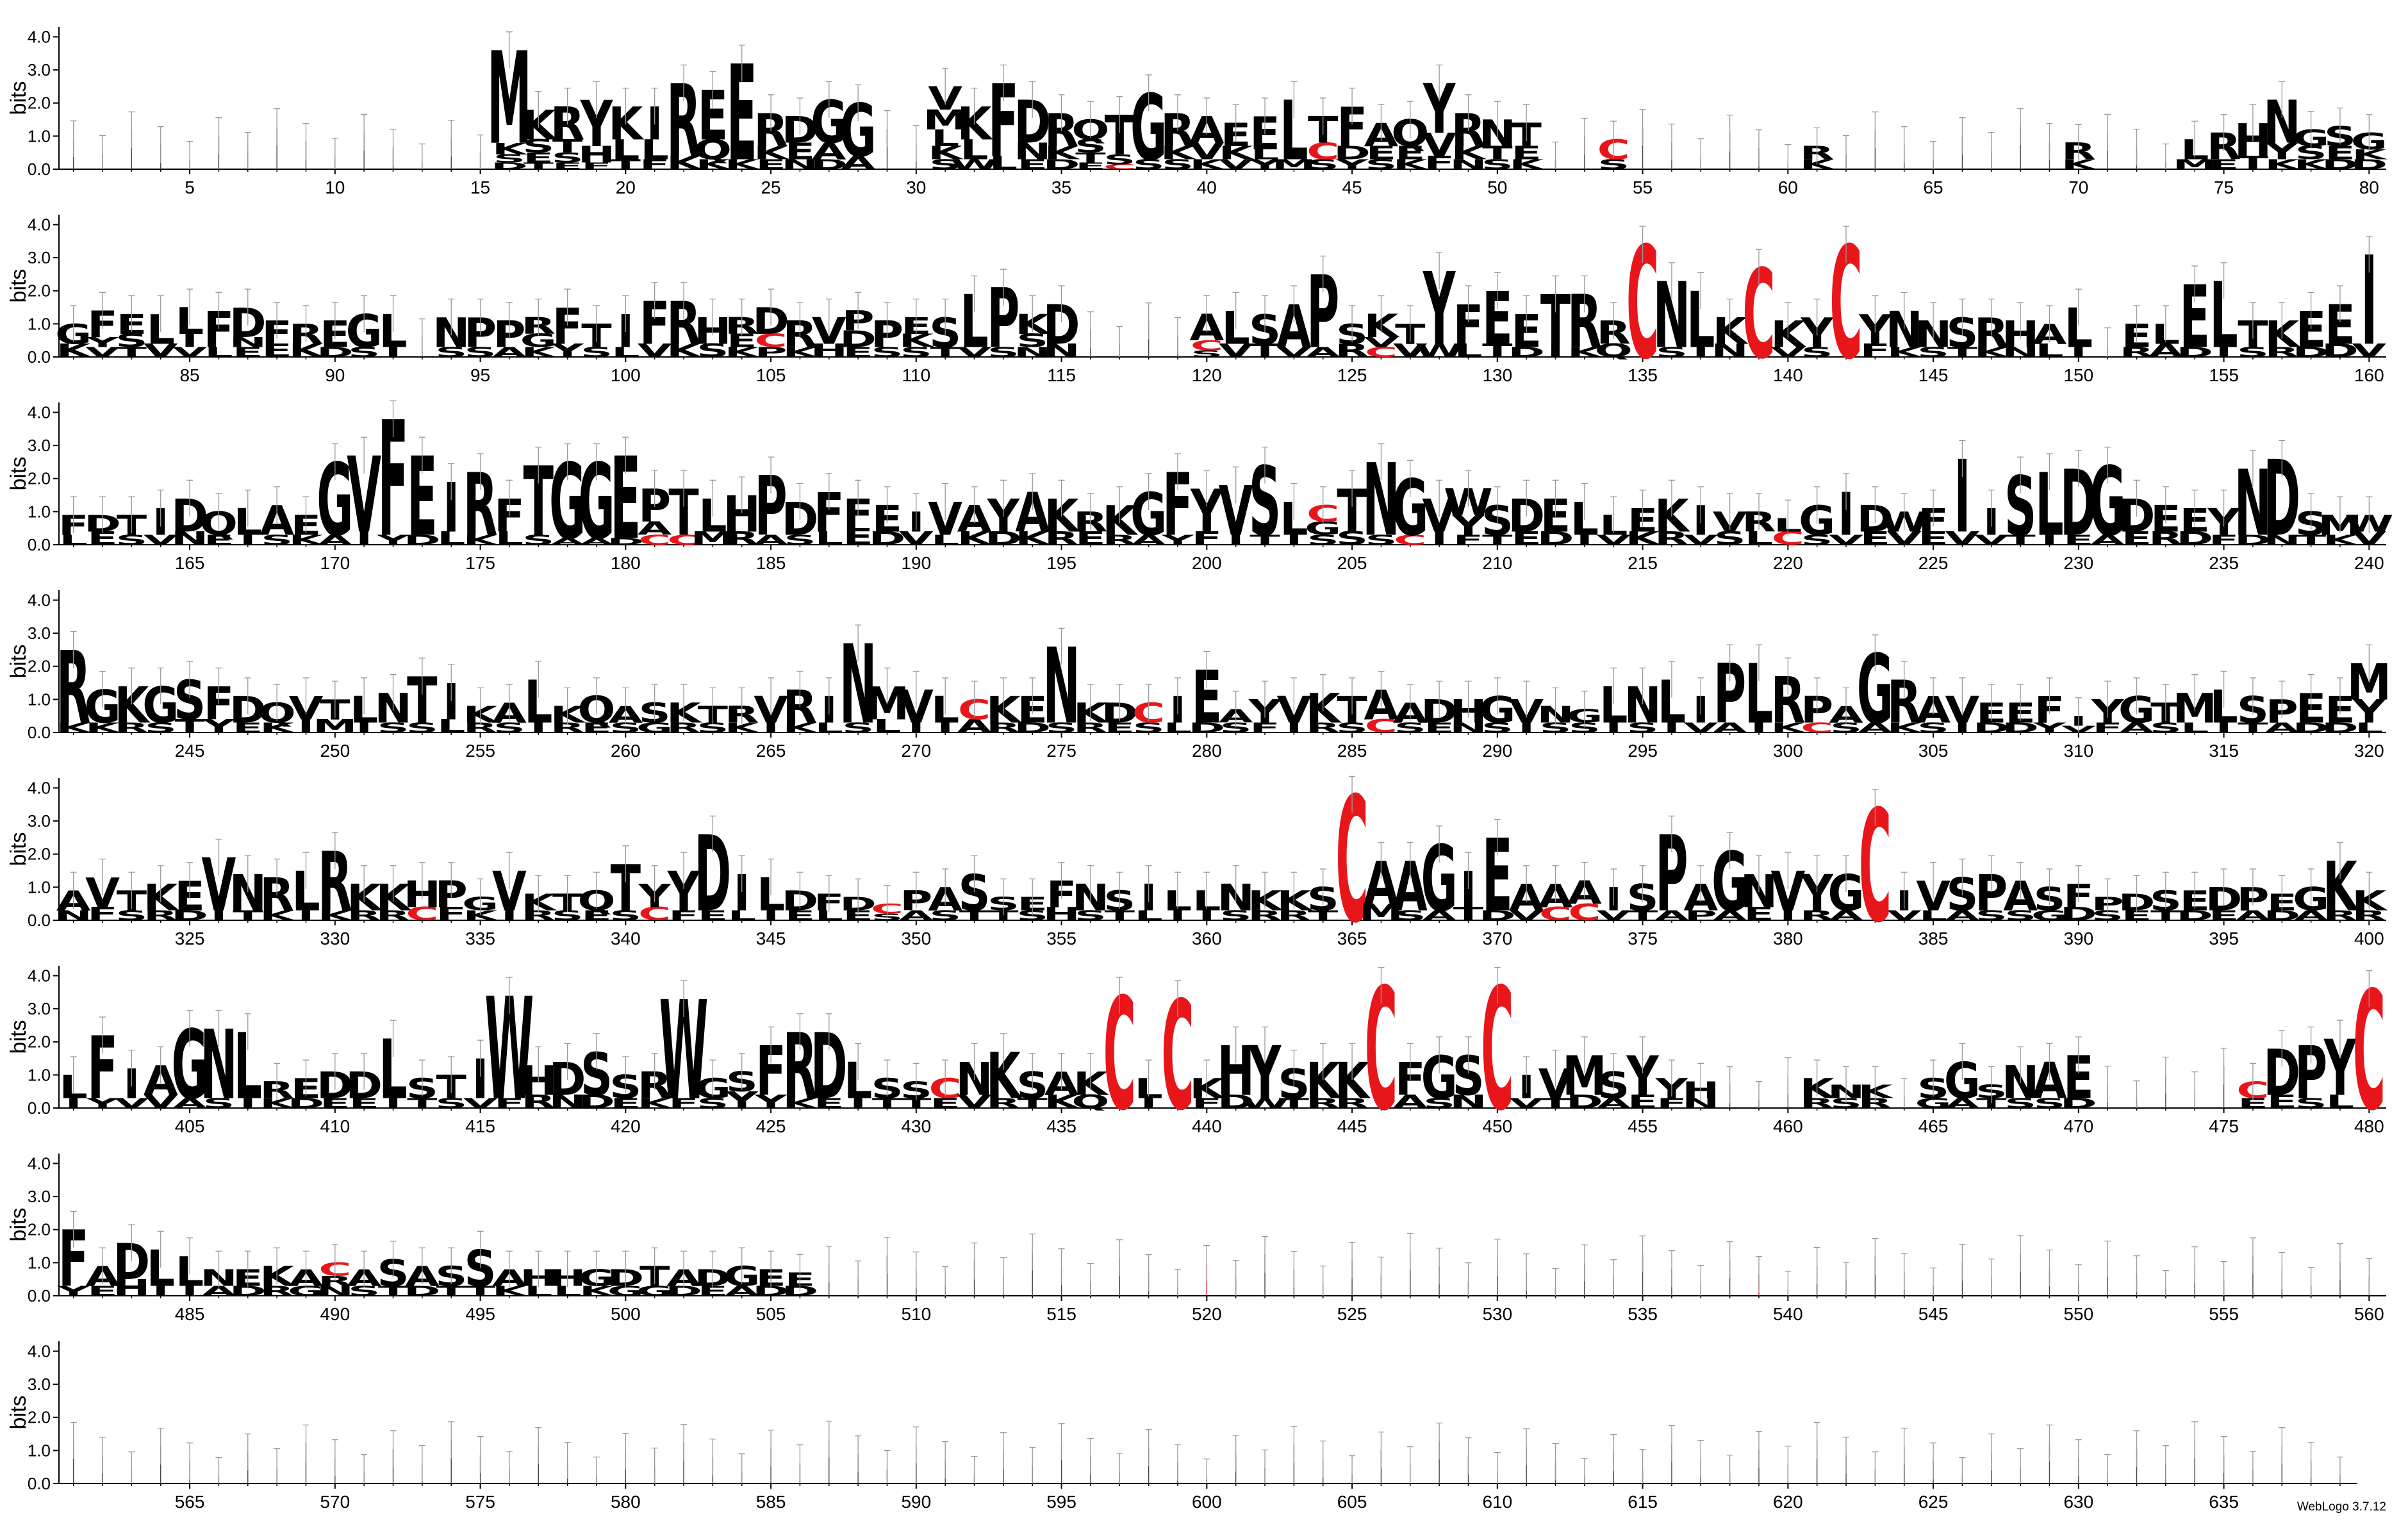  What do you see at coordinates (1788, 563) in the screenshot?
I see `x-tick-label: 220` at bounding box center [1788, 563].